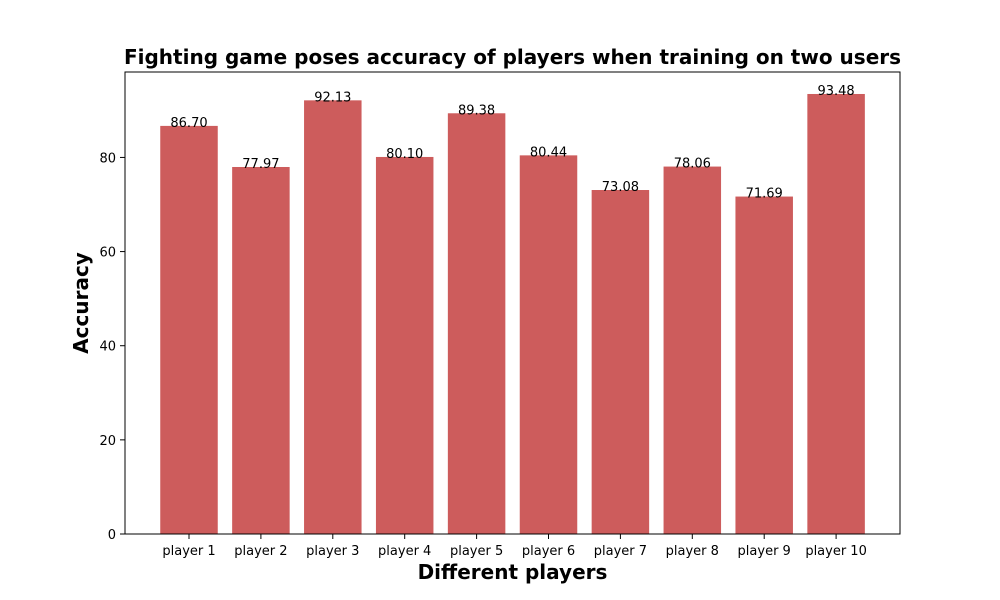 This screenshot has height=600, width=1000. I want to click on y-tick-label: 20, so click(107, 441).